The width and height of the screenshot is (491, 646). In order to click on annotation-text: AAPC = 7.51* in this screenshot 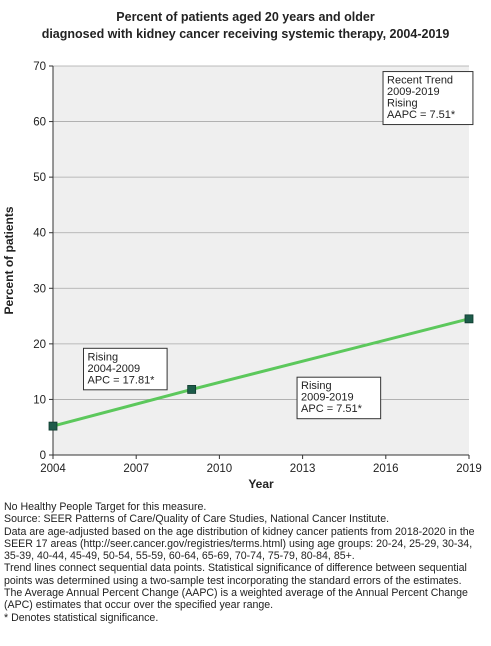, I will do `click(421, 115)`.